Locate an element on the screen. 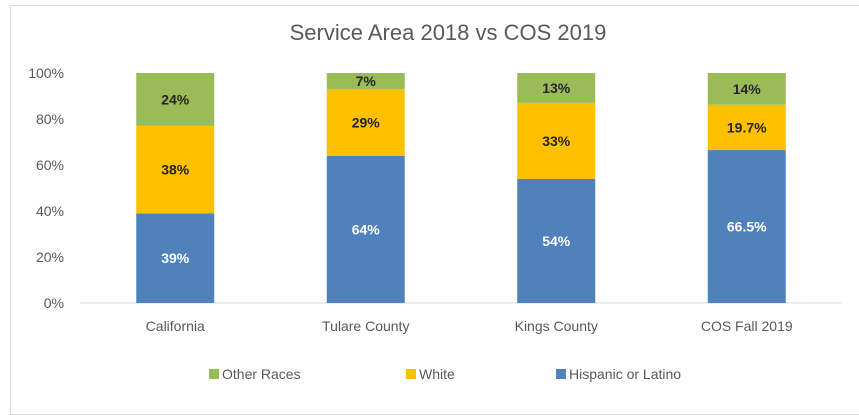 This screenshot has height=415, width=859. y-tick-label: 0% is located at coordinates (54, 303).